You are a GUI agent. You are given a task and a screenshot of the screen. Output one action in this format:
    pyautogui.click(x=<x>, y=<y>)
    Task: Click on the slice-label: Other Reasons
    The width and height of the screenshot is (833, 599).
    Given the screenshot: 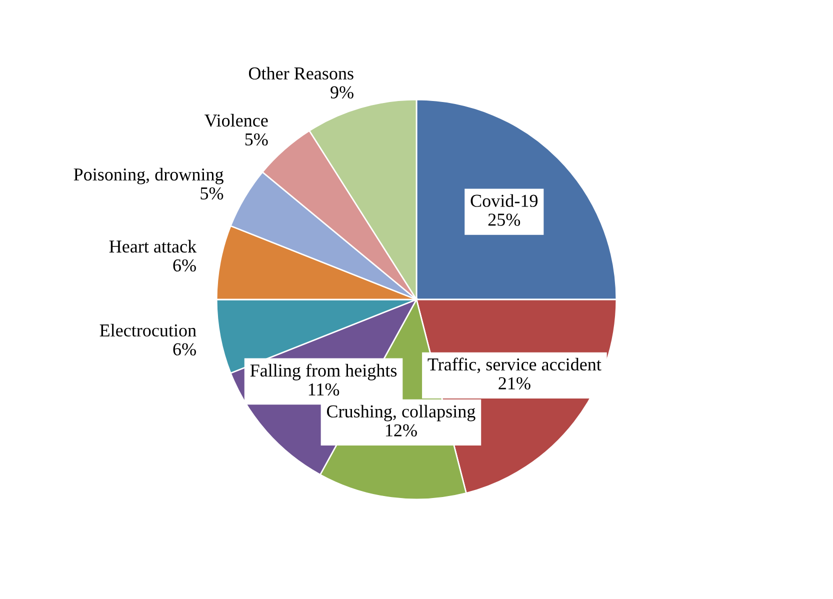 What is the action you would take?
    pyautogui.click(x=301, y=73)
    